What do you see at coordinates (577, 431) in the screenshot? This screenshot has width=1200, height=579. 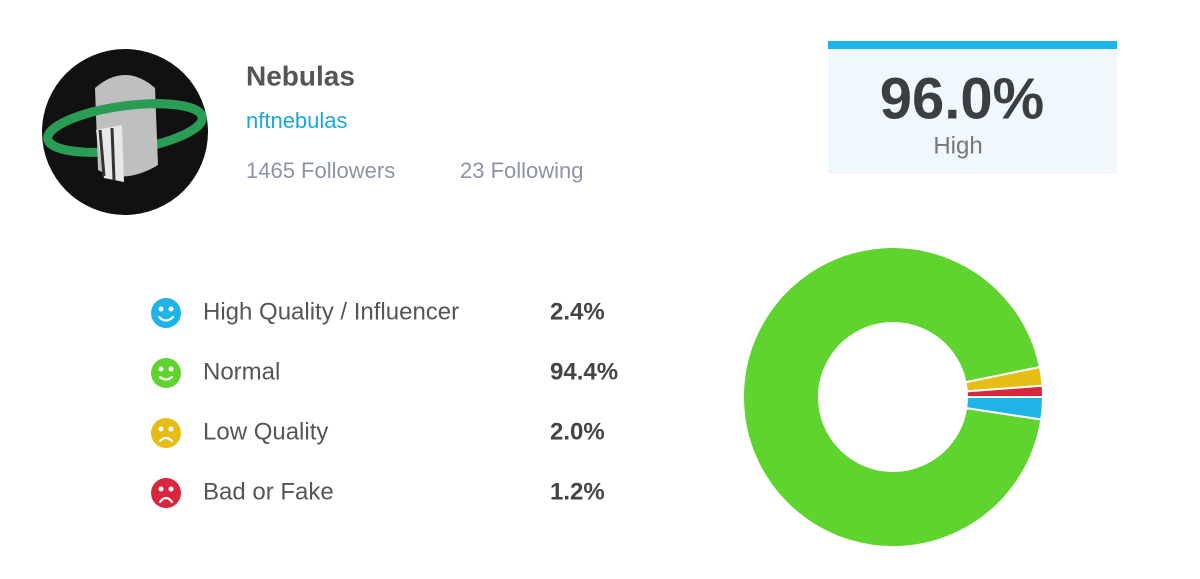 I see `legend-value: 2.0%` at bounding box center [577, 431].